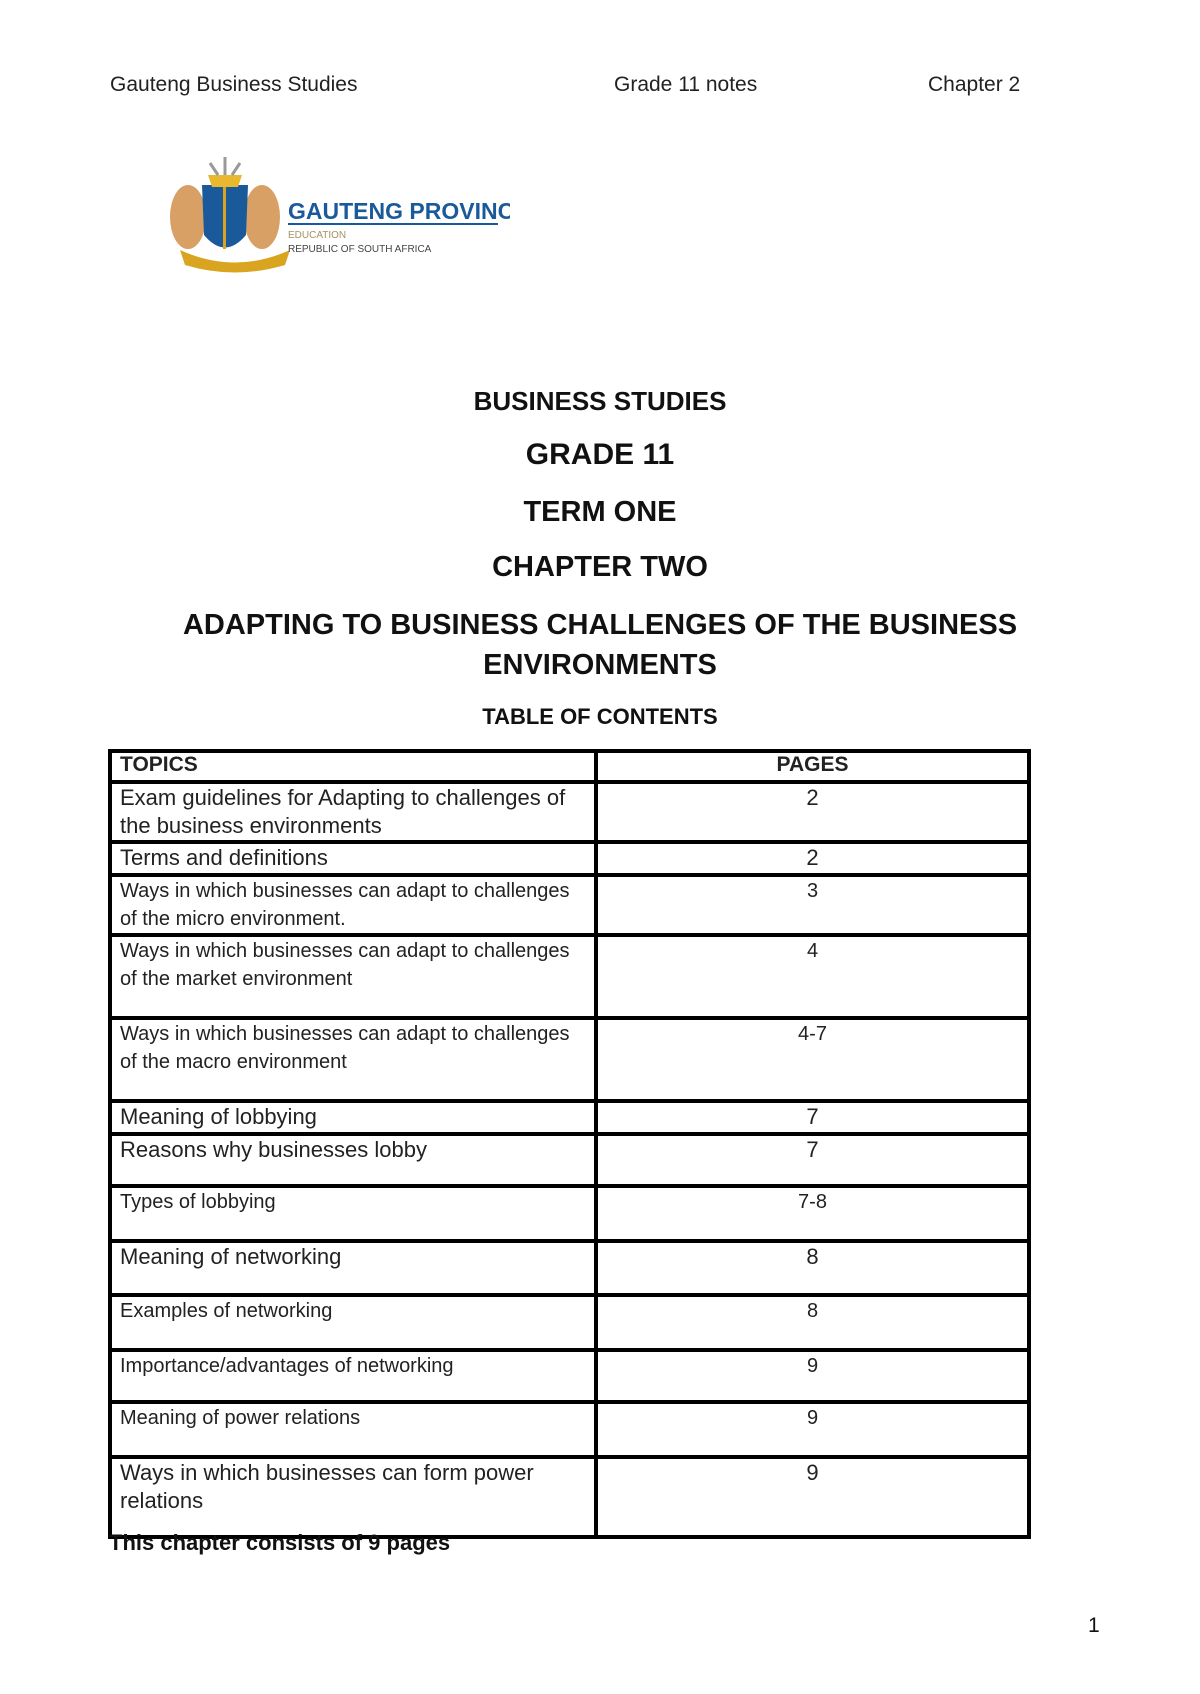 The image size is (1200, 1694). Describe the element at coordinates (812, 1059) in the screenshot. I see `pages-cell: 4-7` at that location.